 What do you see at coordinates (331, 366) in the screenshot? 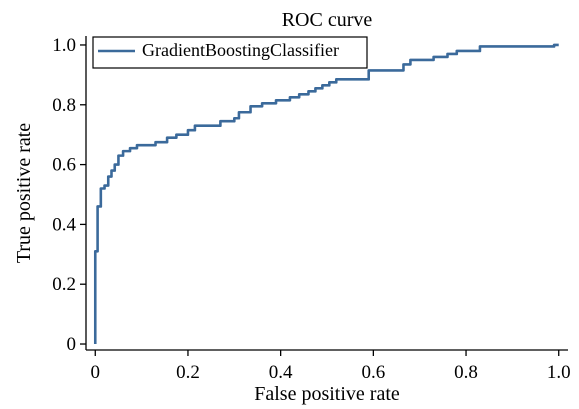
I see `x-axis-ticks: 0 0.2 0.4 0.6 0.8 1.0` at bounding box center [331, 366].